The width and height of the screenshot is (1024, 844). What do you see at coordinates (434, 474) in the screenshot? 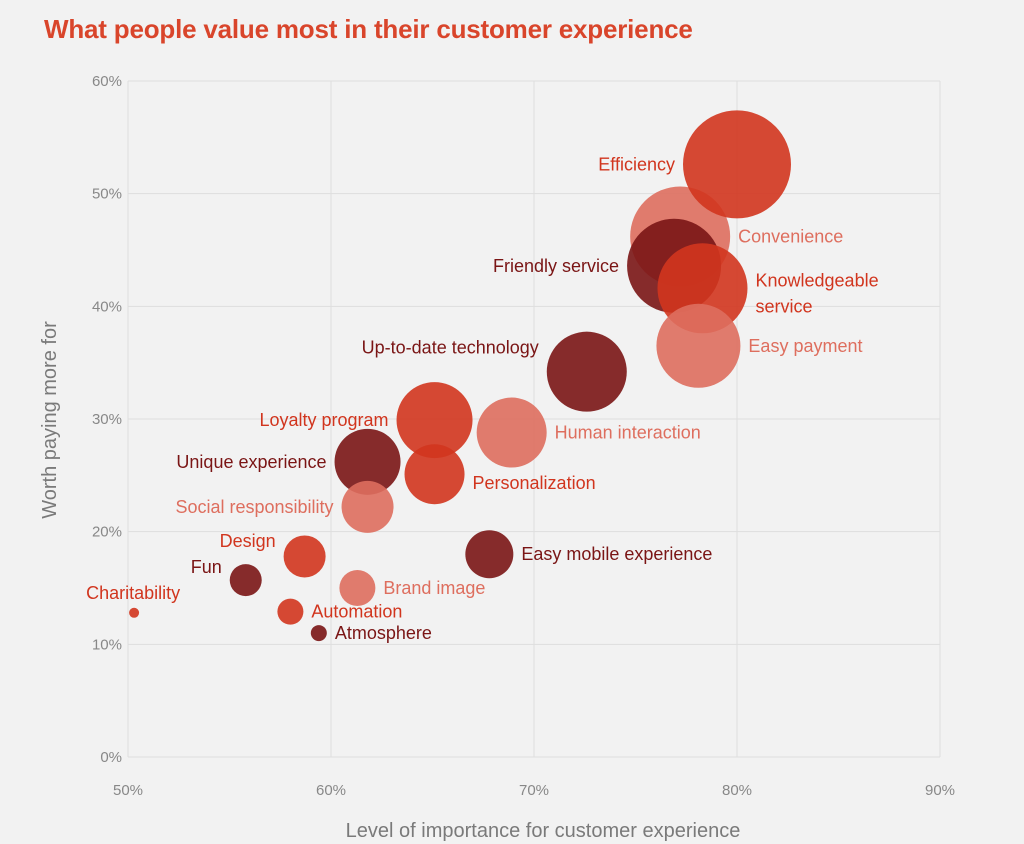
I see `bubble-personalization` at bounding box center [434, 474].